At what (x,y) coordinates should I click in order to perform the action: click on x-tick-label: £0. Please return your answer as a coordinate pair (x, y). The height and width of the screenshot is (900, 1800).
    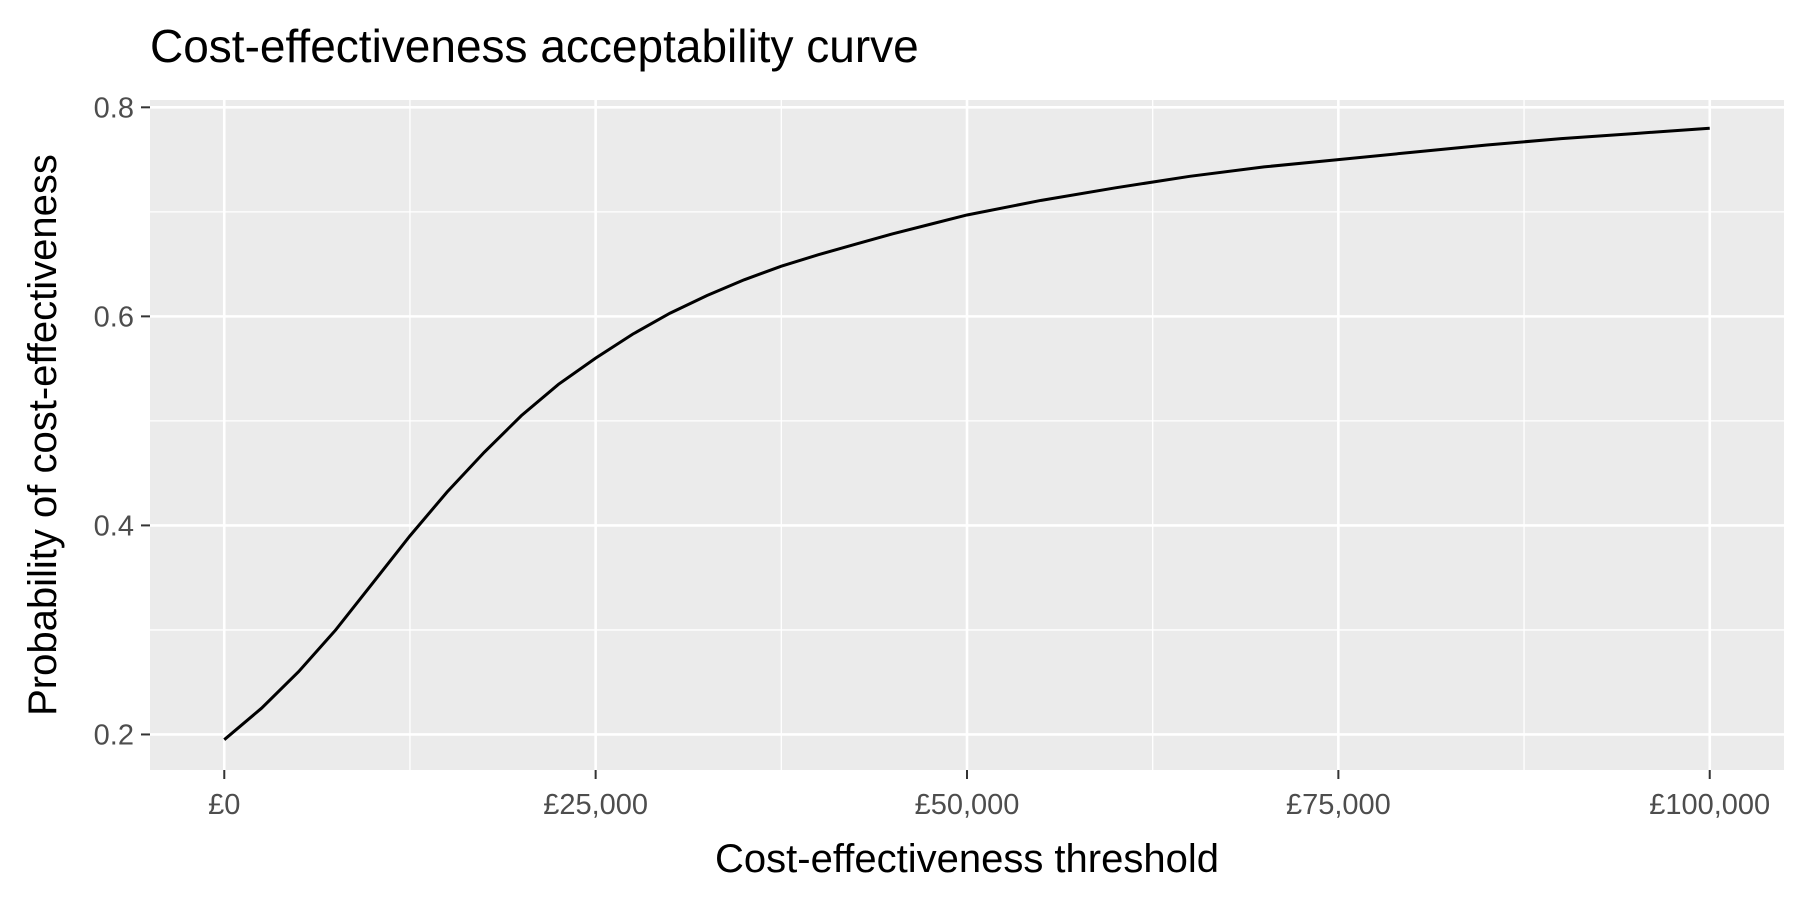
    Looking at the image, I should click on (224, 805).